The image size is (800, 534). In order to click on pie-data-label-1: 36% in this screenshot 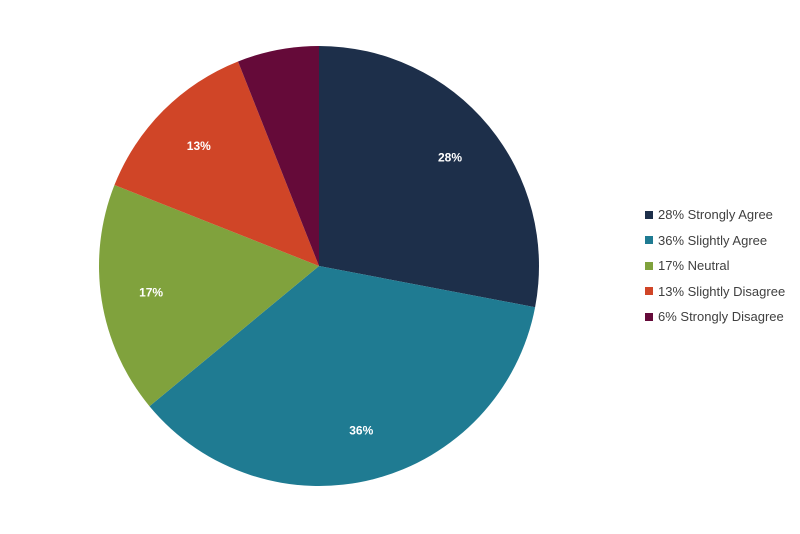, I will do `click(361, 431)`.